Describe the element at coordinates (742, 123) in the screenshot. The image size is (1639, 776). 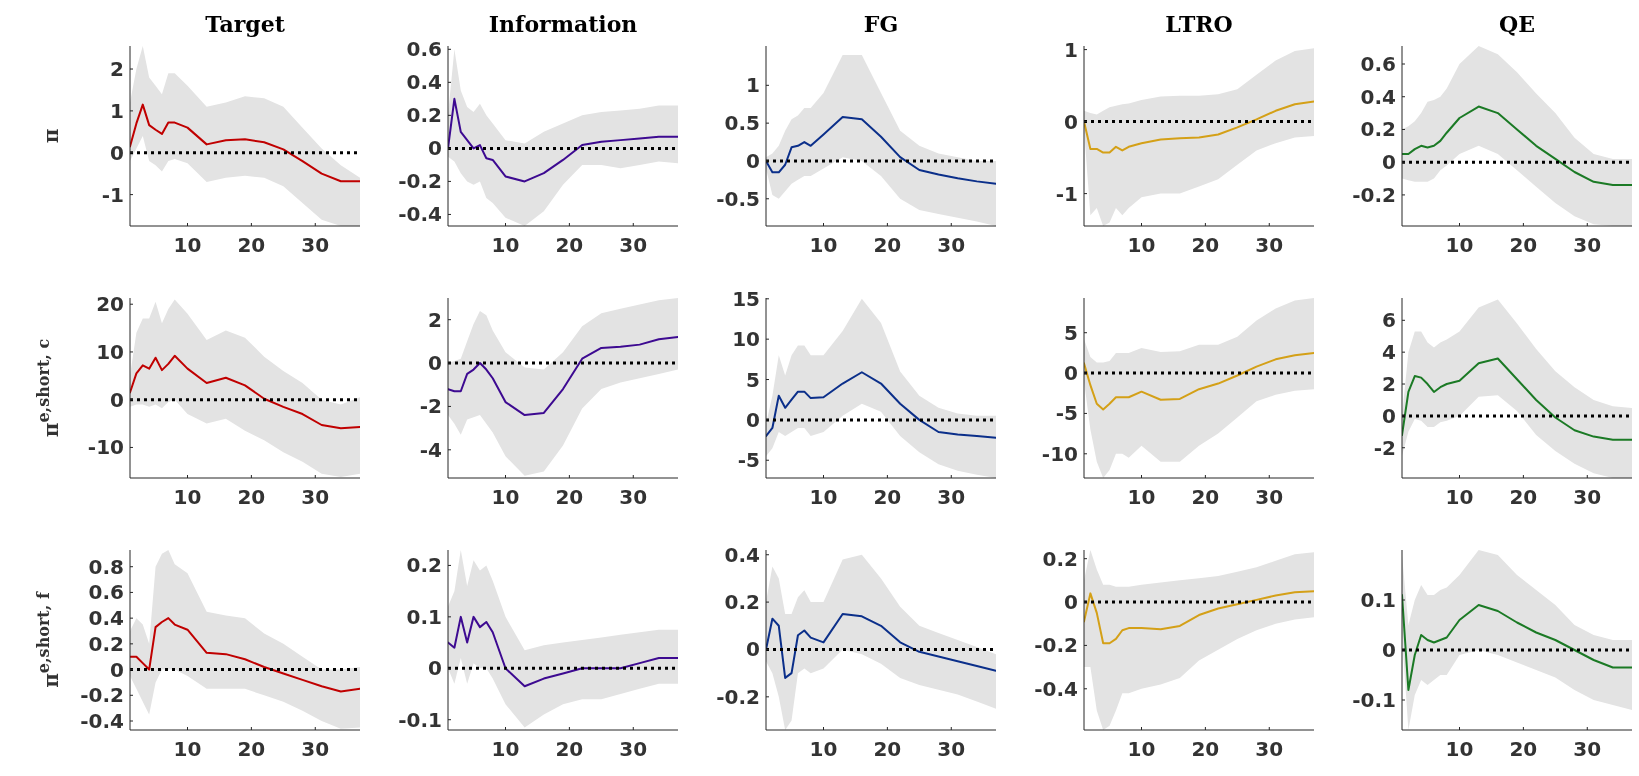
I see `y-tick-label: 0.5` at that location.